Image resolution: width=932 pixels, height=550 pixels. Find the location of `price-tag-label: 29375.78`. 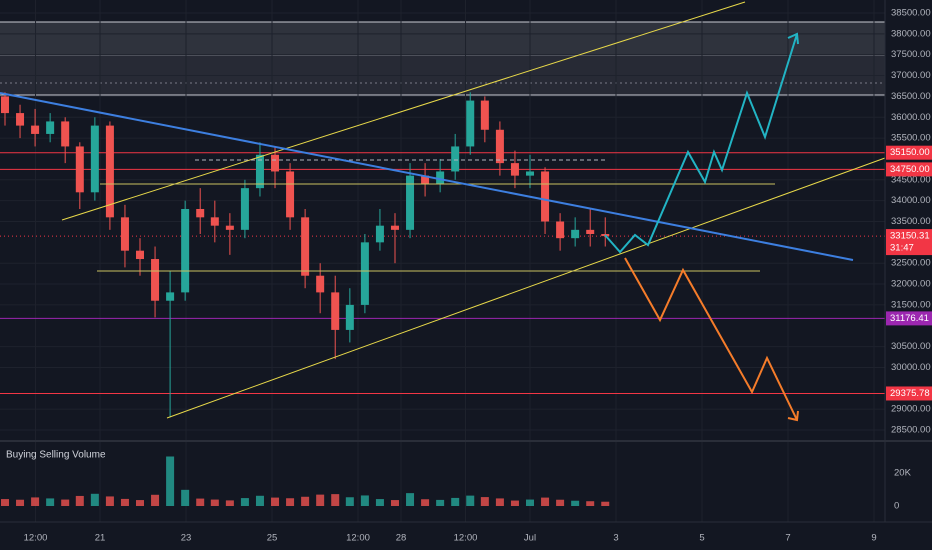

price-tag-label: 29375.78 is located at coordinates (910, 393).